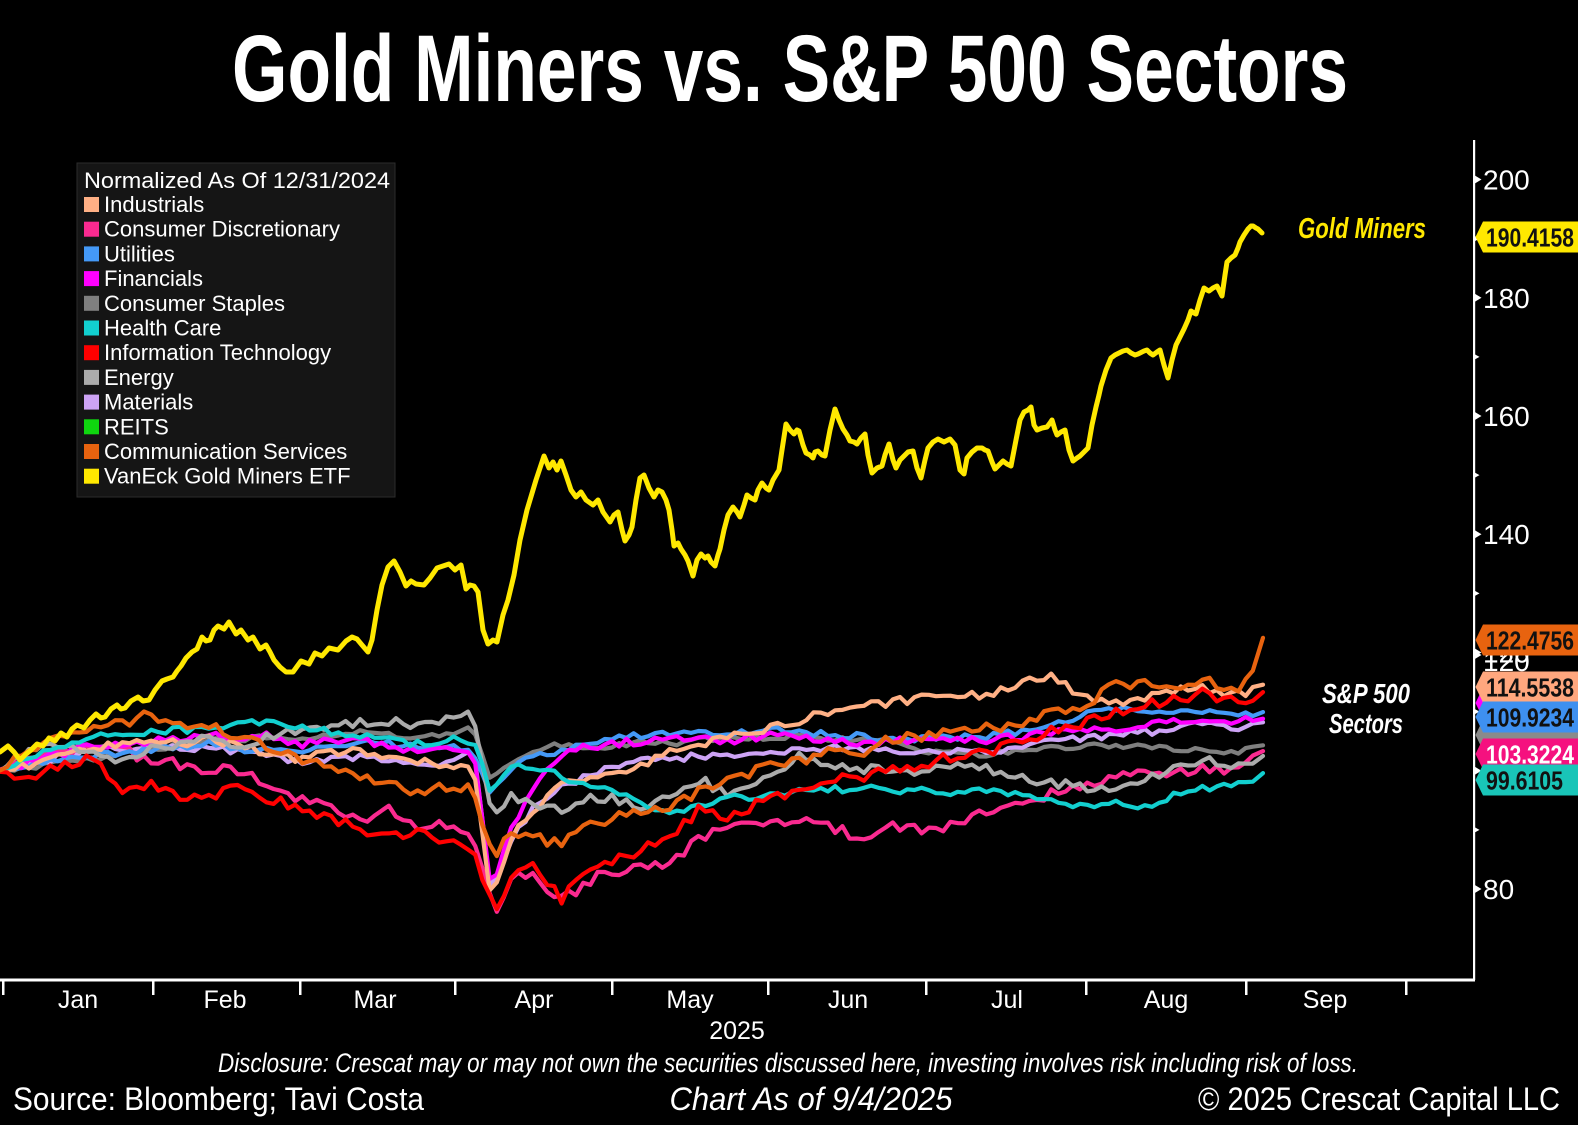  Describe the element at coordinates (737, 1031) in the screenshot. I see `svg-text: 2025` at that location.